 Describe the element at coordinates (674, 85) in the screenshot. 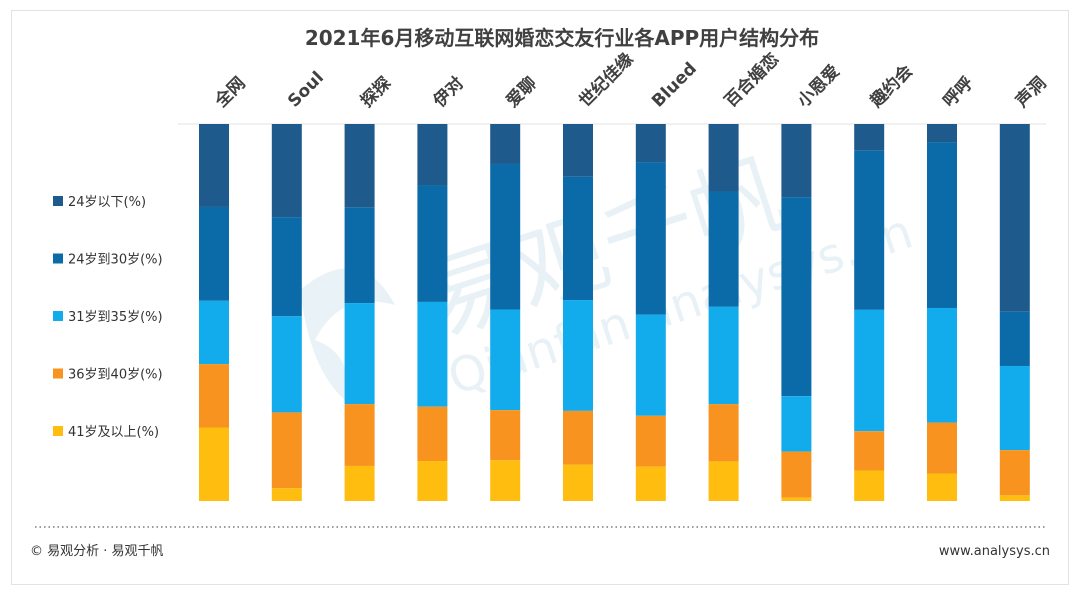

I see `x-tick-label: Blued` at that location.